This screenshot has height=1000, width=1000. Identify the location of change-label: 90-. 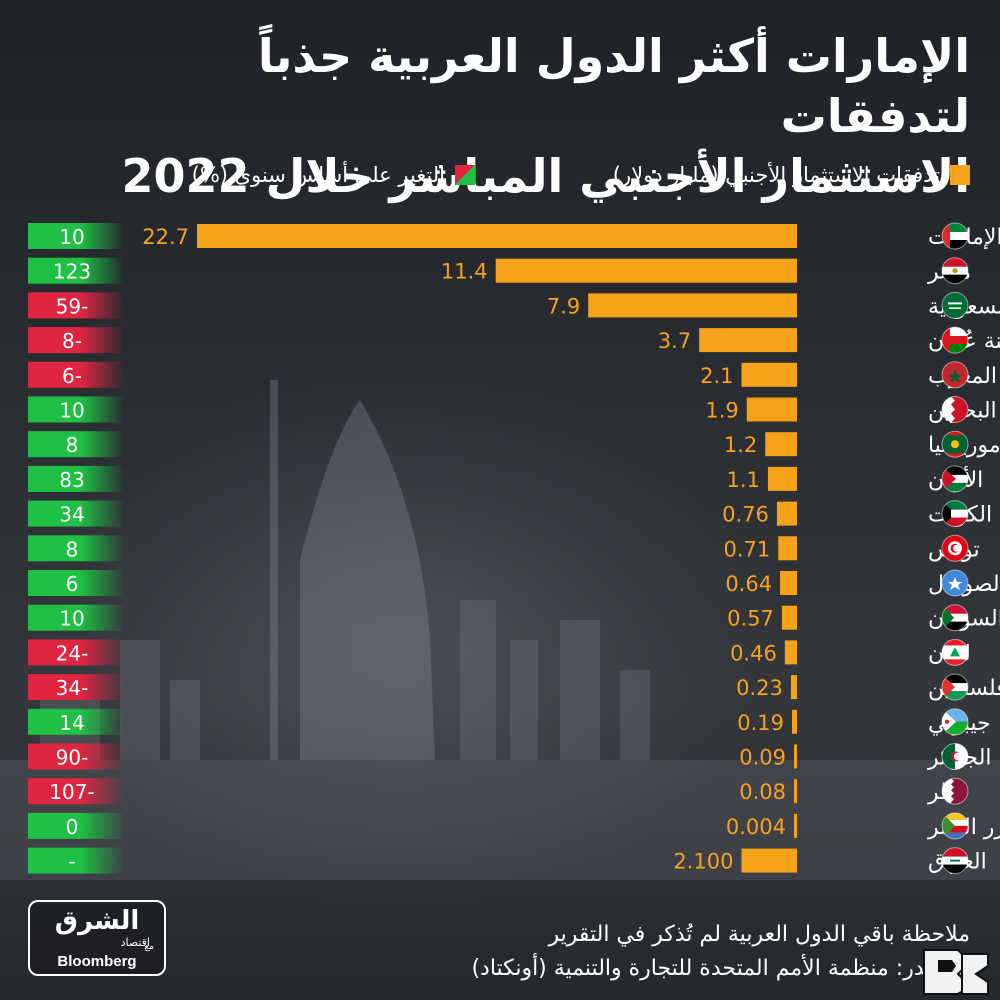
(72, 758).